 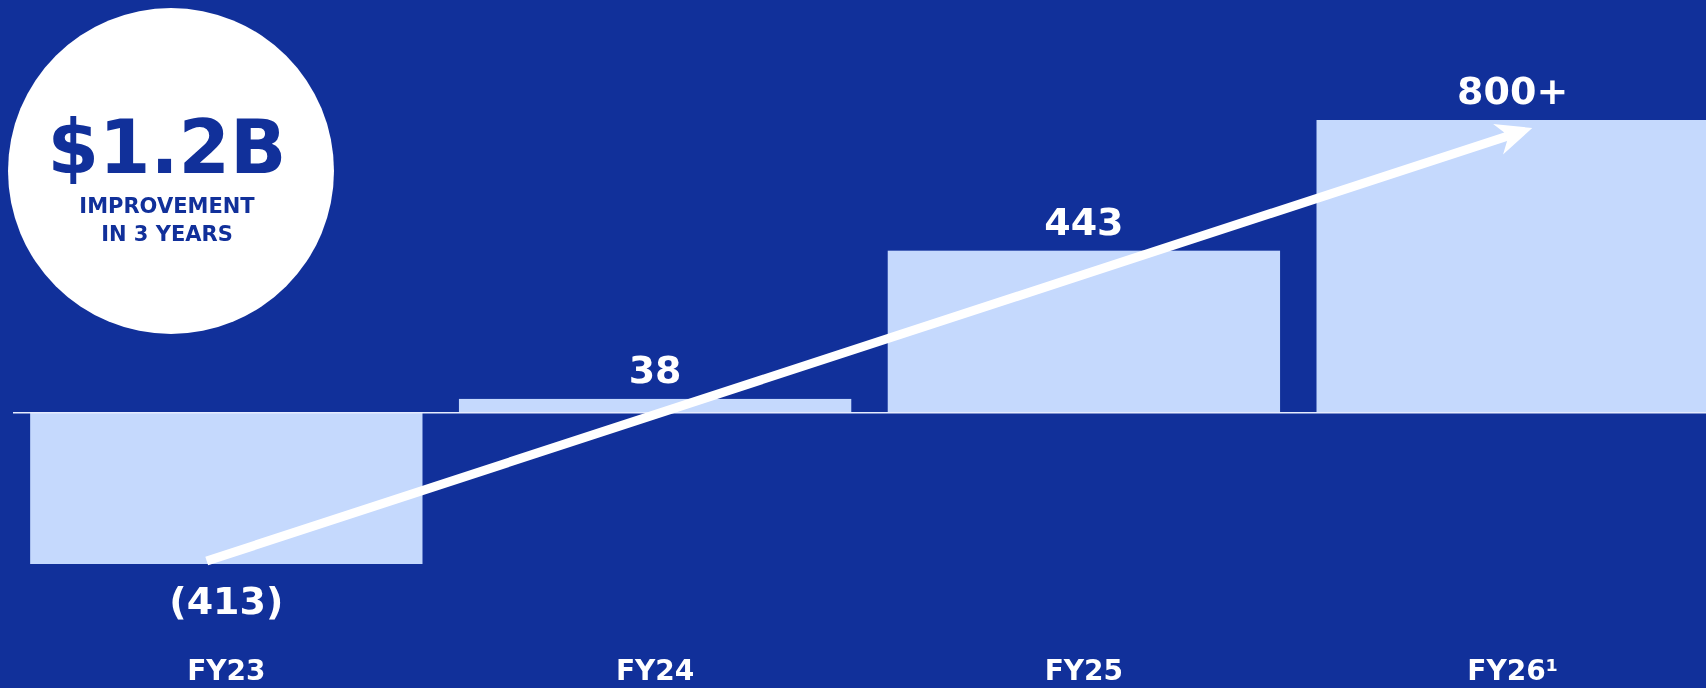 I want to click on annotation: $1.2B, so click(x=167, y=147).